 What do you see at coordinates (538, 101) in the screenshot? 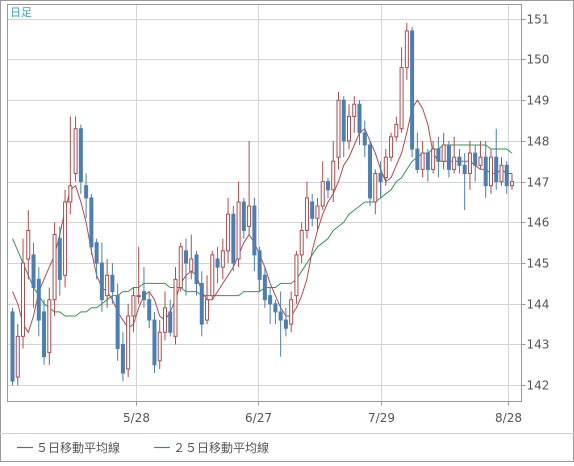
I see `y-tick-label: 149` at bounding box center [538, 101].